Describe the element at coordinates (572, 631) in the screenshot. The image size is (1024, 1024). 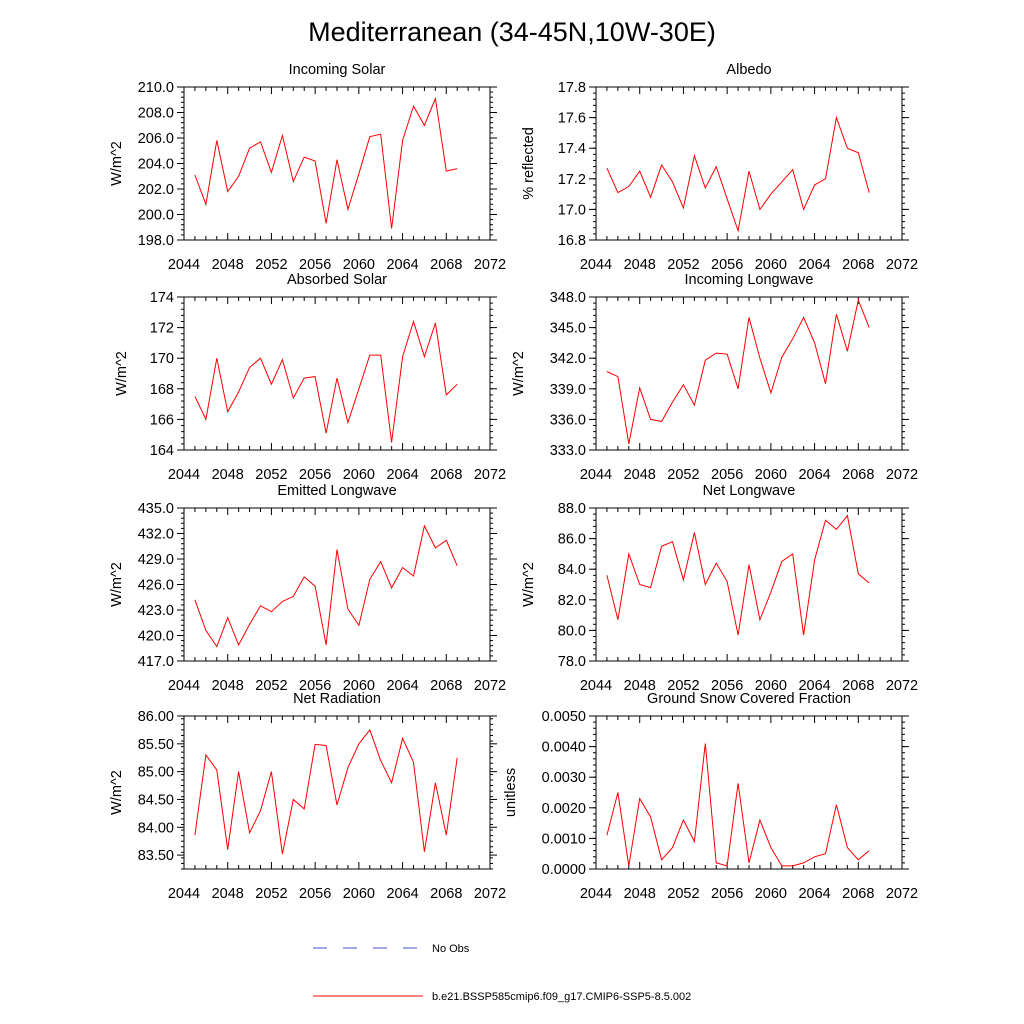
I see `y-tick-label: 80.0` at that location.